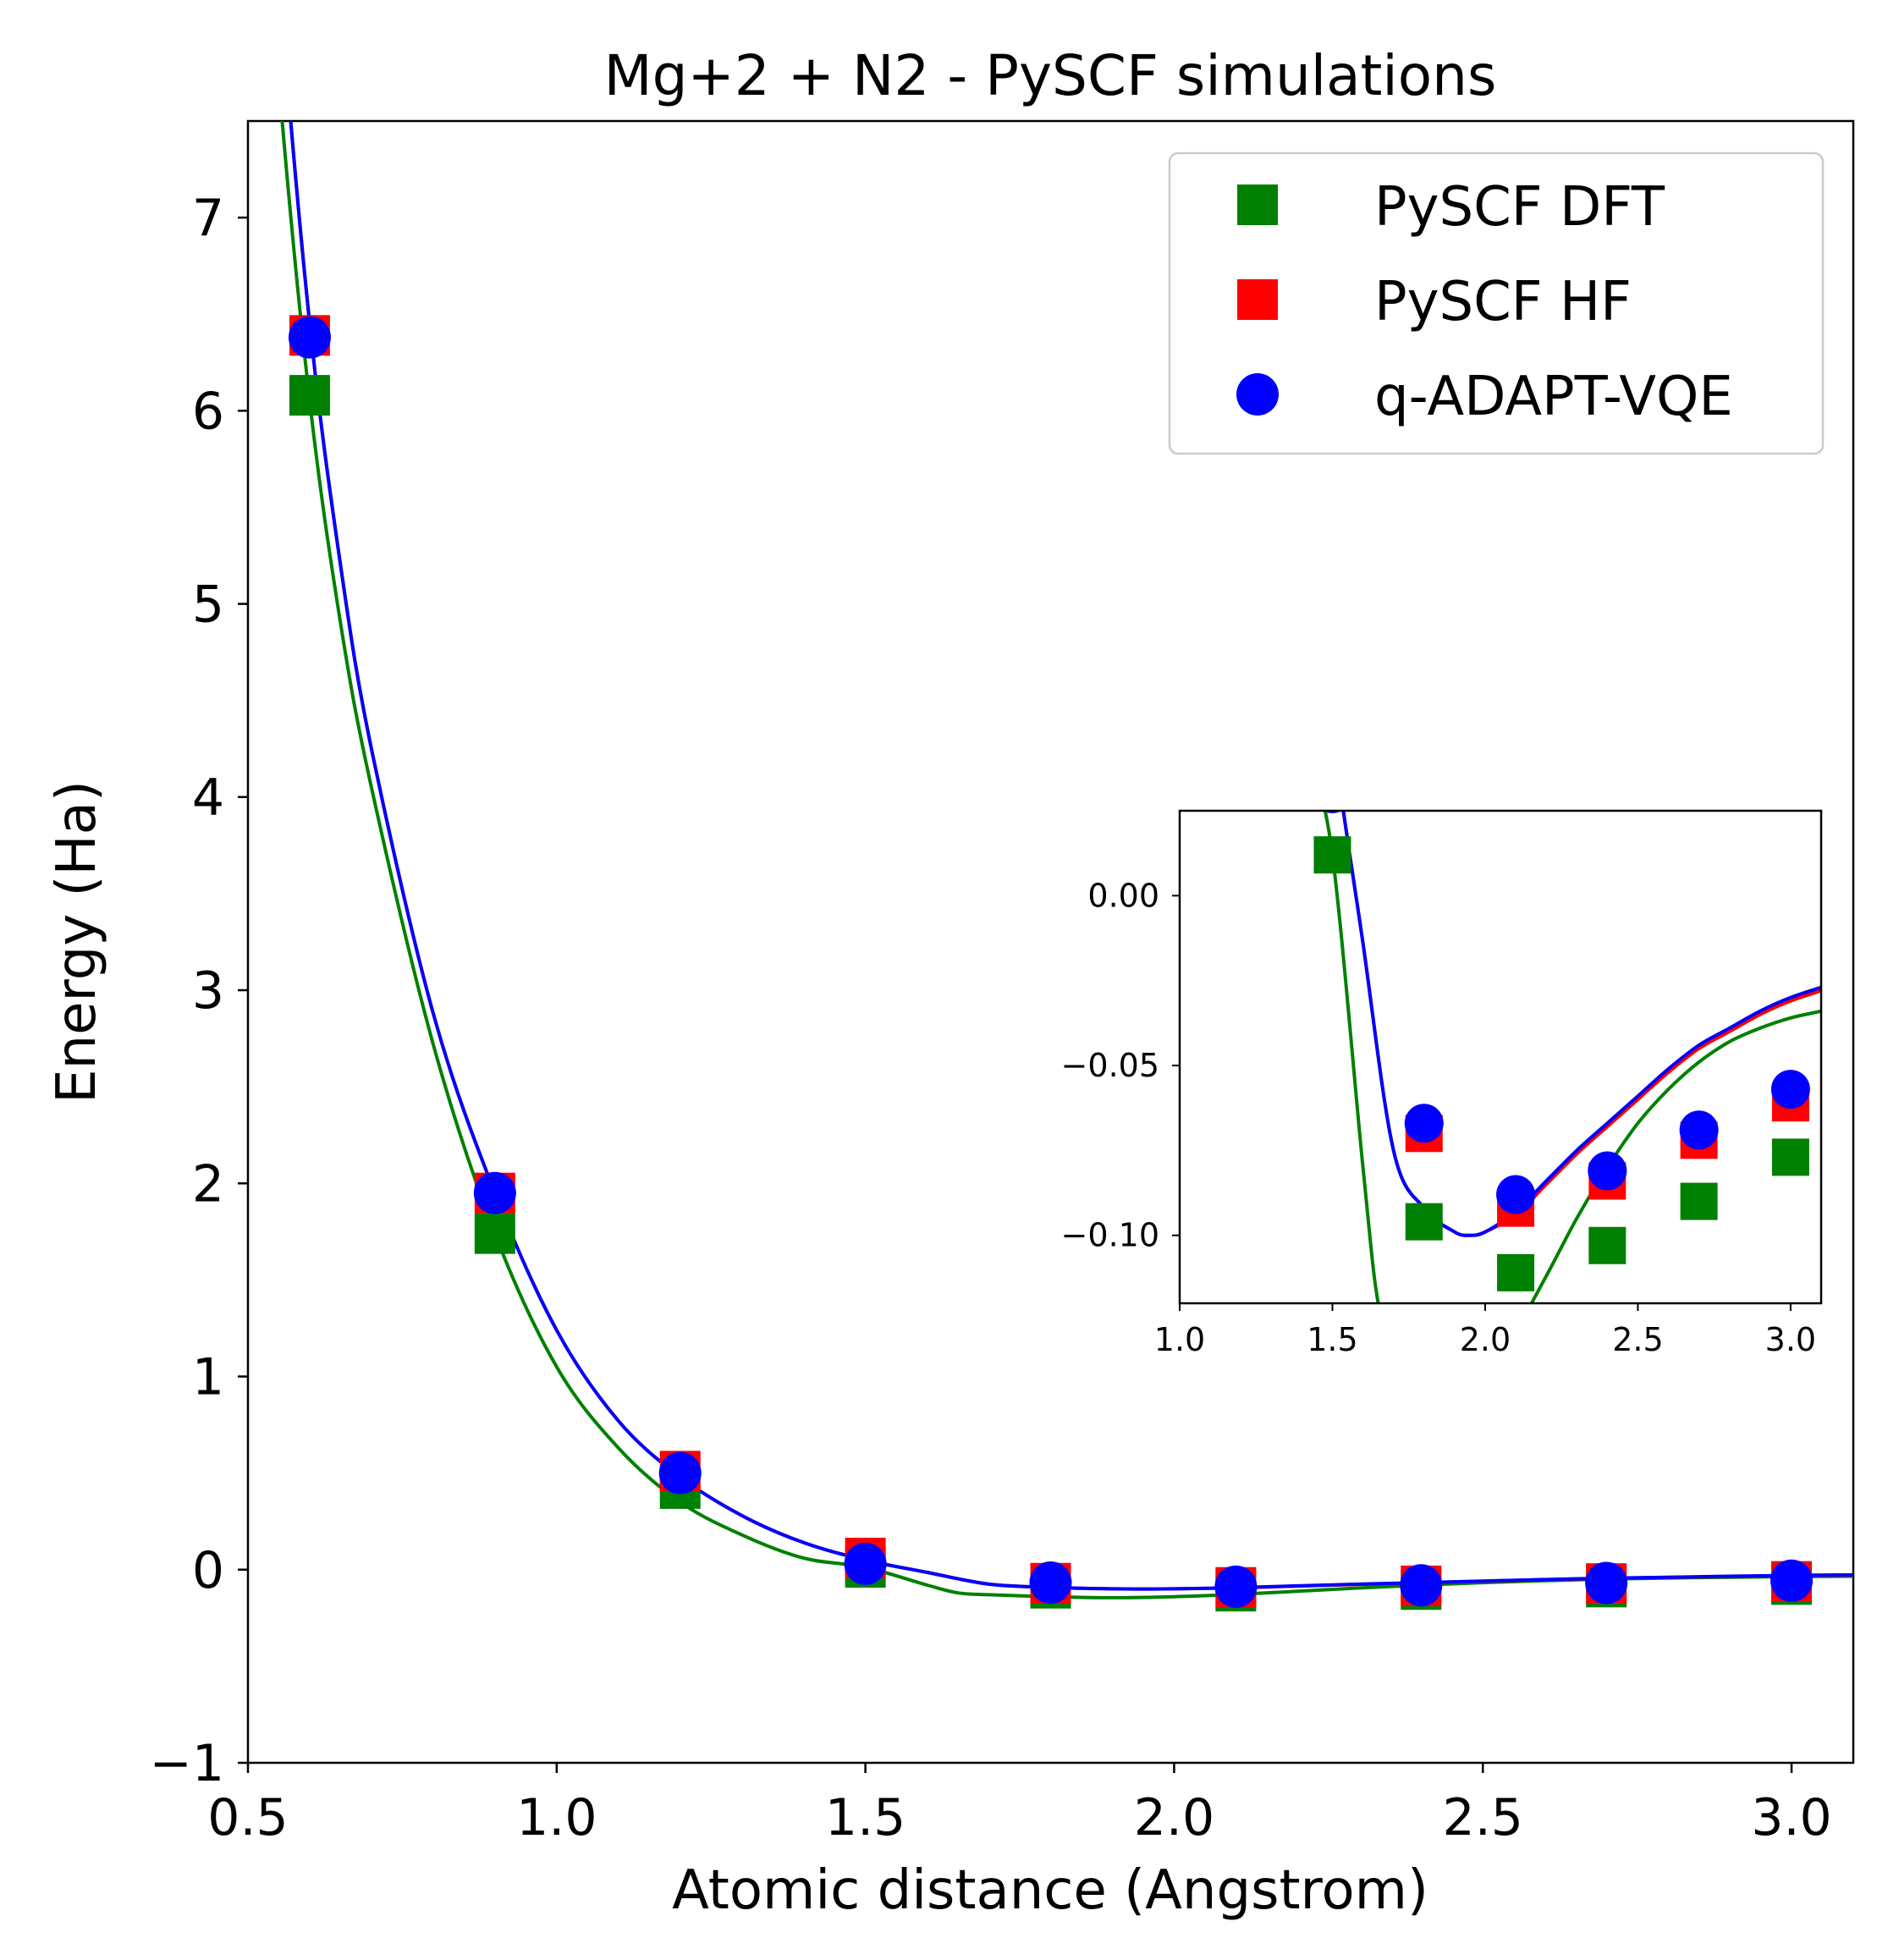 Image resolution: width=1888 pixels, height=1960 pixels. Describe the element at coordinates (247, 1817) in the screenshot. I see `x-tick-label: 0.5` at that location.